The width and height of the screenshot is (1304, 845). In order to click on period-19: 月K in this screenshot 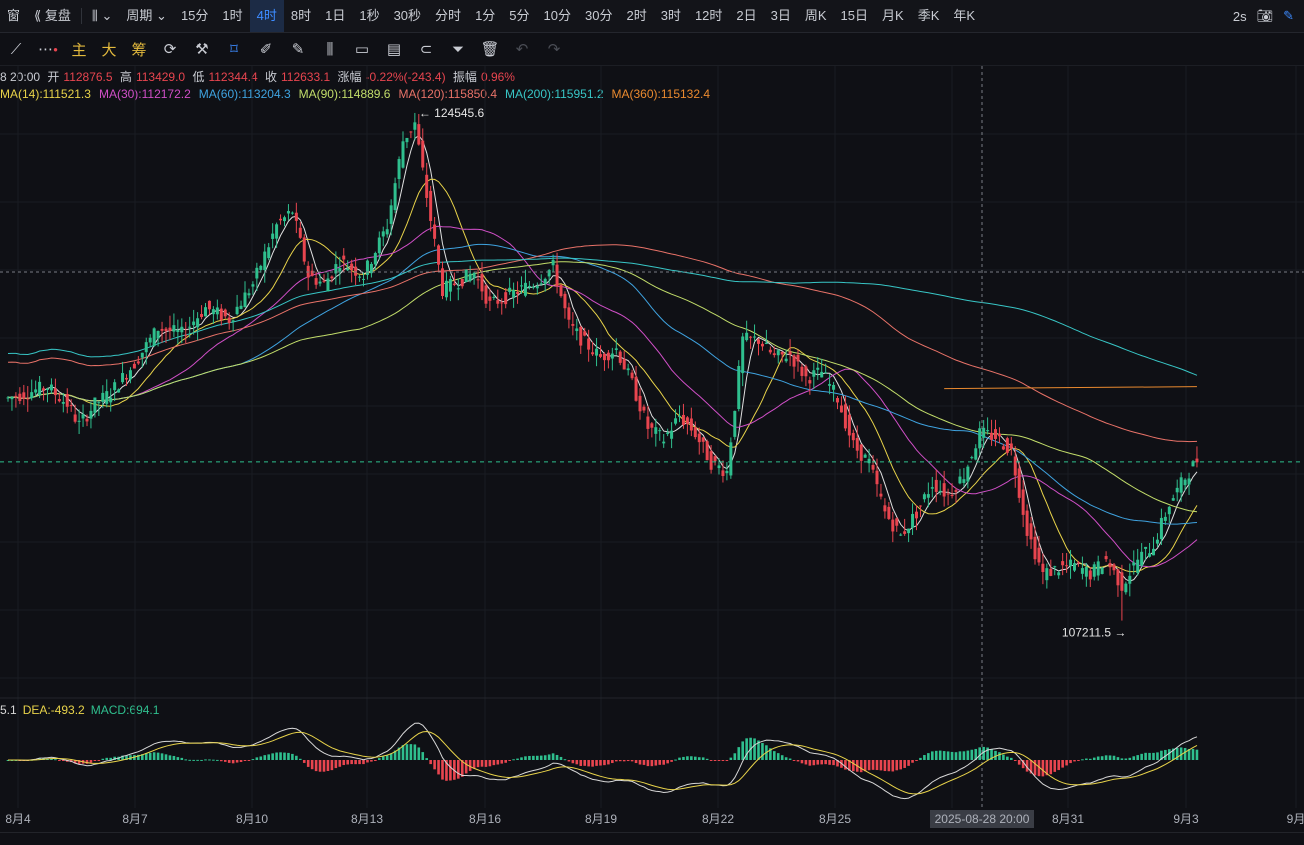, I will do `click(893, 15)`.